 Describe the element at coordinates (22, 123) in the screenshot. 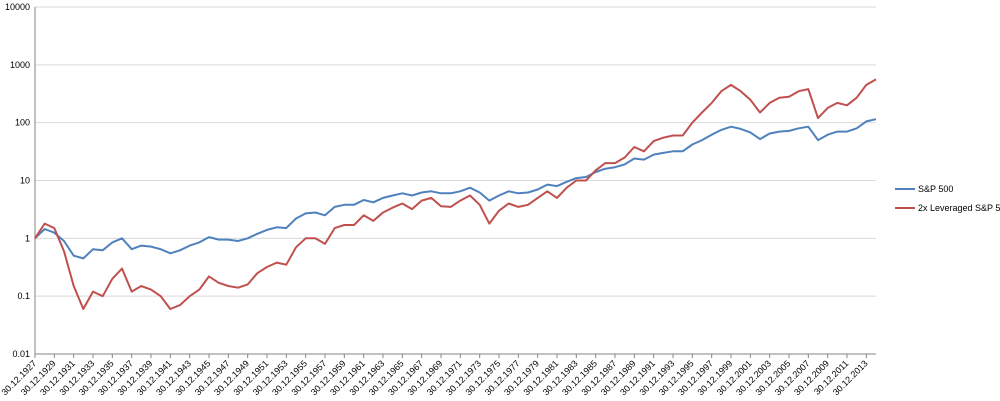

I see `y-tick-label: 100` at that location.